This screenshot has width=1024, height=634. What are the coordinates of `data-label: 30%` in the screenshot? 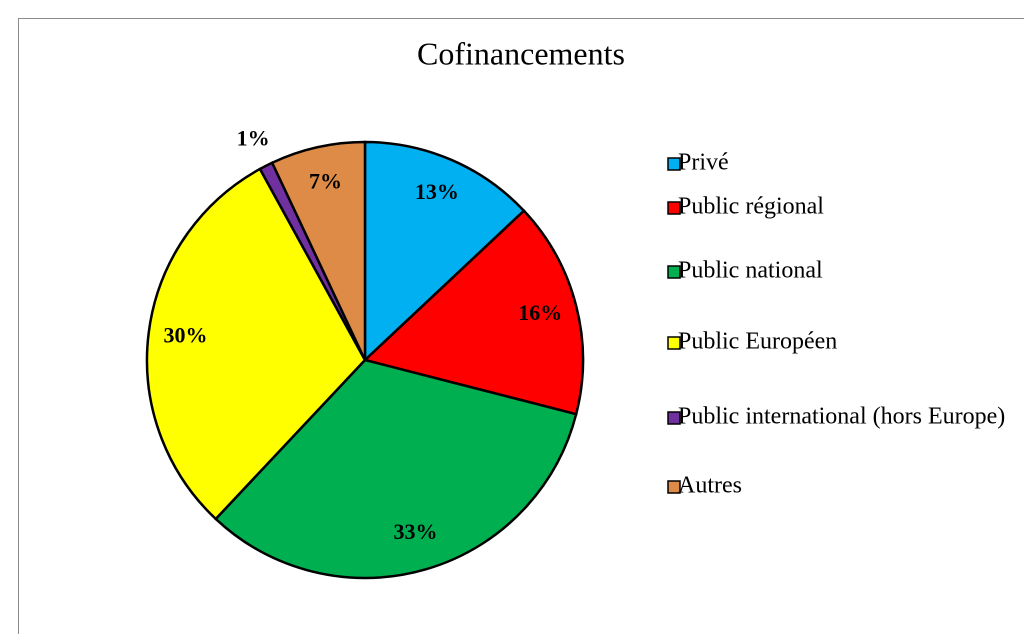 It's located at (185, 334).